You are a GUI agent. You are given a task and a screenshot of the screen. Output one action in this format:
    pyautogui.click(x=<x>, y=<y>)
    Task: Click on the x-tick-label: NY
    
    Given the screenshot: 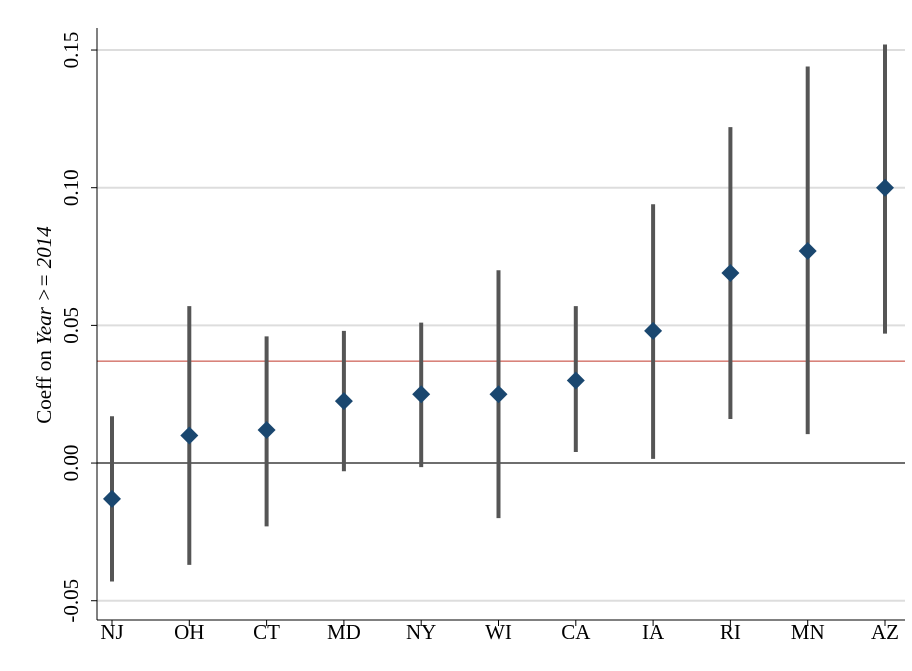 What is the action you would take?
    pyautogui.click(x=421, y=632)
    